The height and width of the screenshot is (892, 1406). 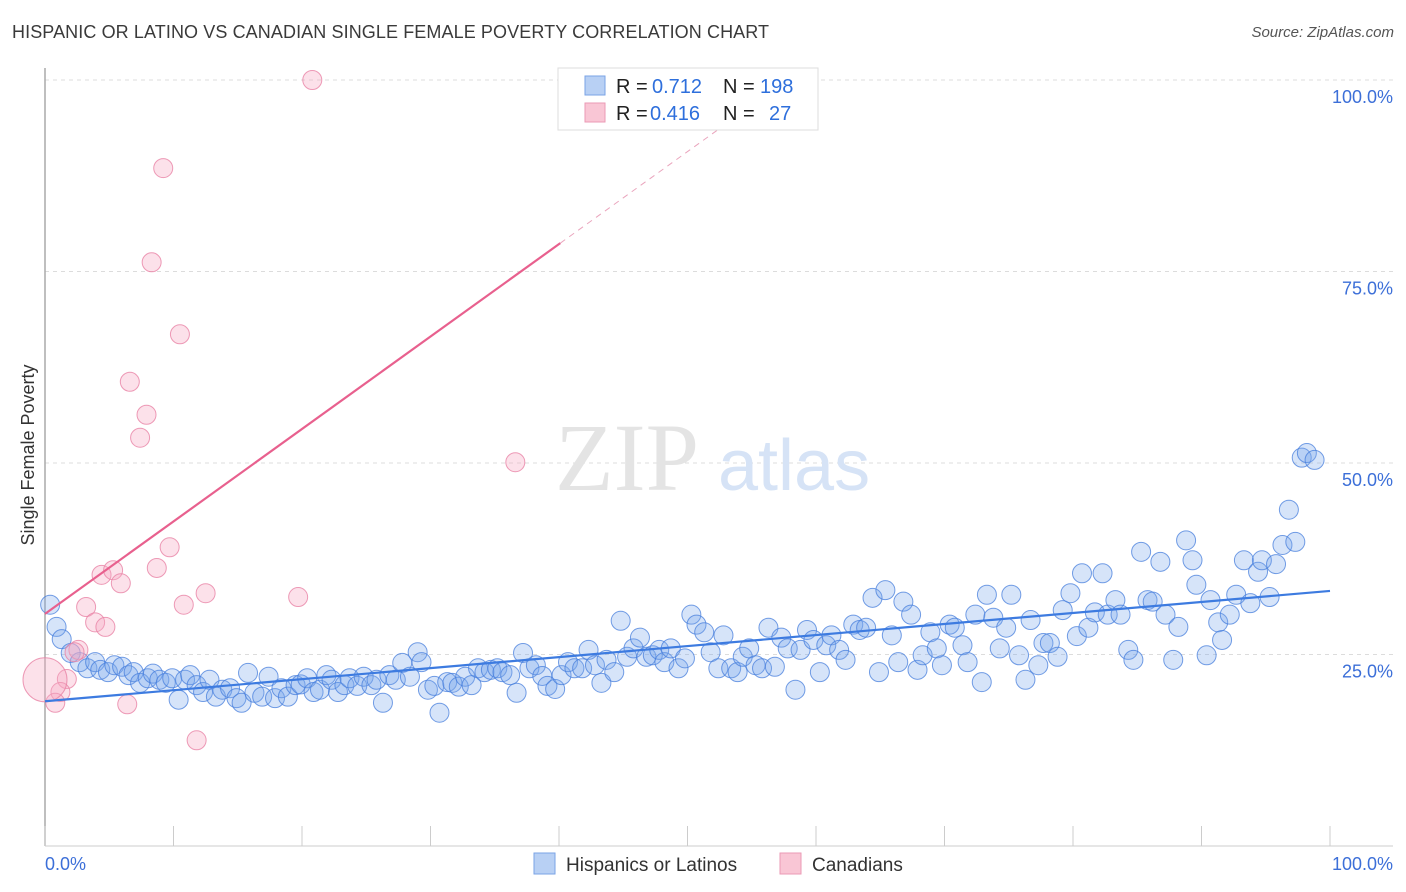 I want to click on n-label: N =, so click(x=739, y=114).